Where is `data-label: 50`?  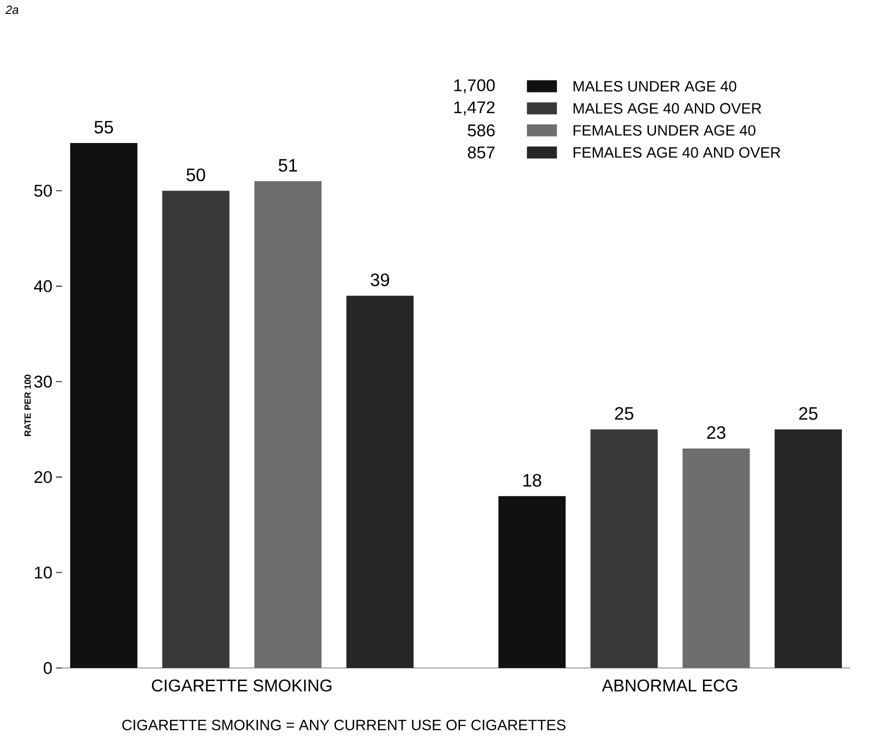
data-label: 50 is located at coordinates (196, 175).